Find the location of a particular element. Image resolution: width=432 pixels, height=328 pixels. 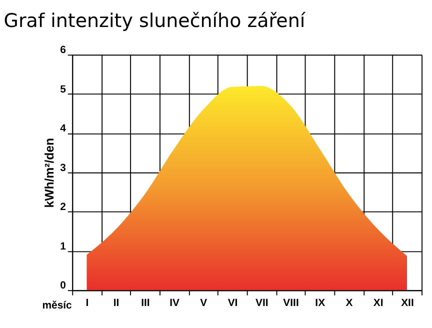

x-tick-label: VII is located at coordinates (262, 303).